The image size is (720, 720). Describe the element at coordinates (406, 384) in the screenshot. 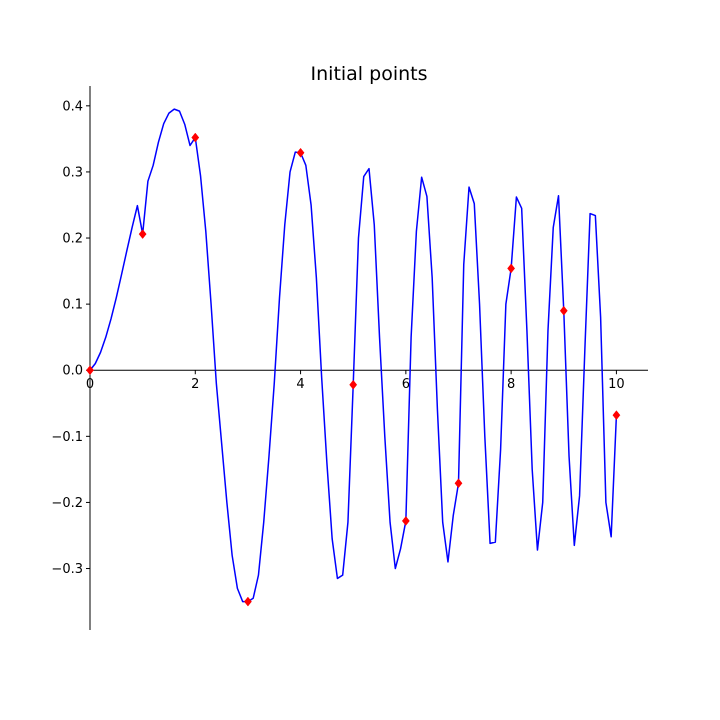

I see `x-tick-label: 6` at that location.